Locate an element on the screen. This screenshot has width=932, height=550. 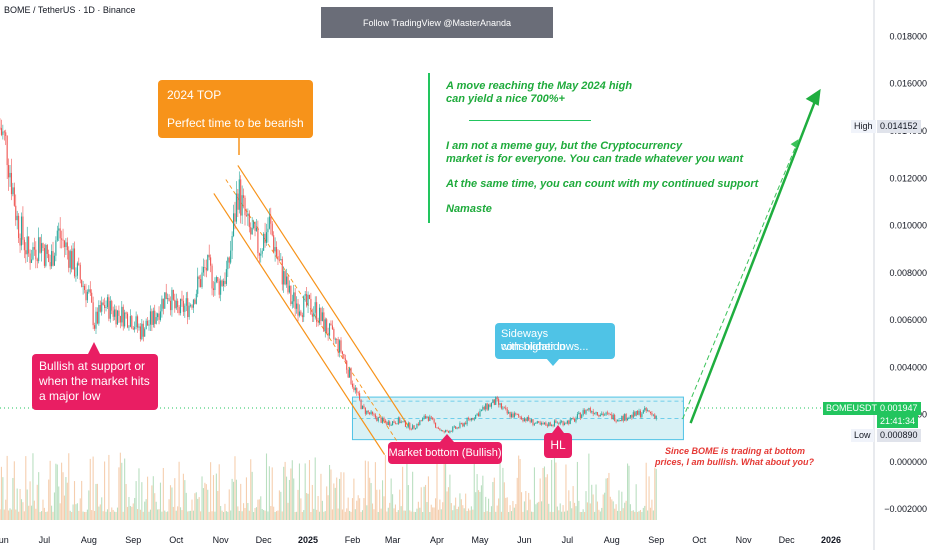
x-tick-label: Apr is located at coordinates (437, 540).